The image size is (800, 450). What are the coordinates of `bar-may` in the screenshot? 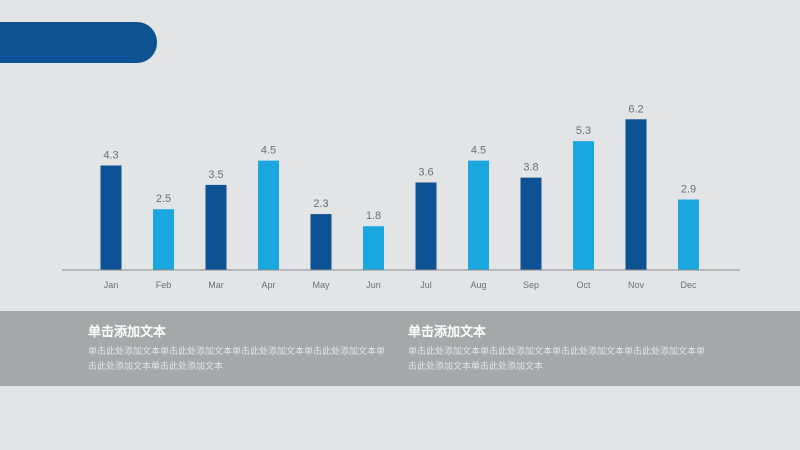 It's located at (321, 242).